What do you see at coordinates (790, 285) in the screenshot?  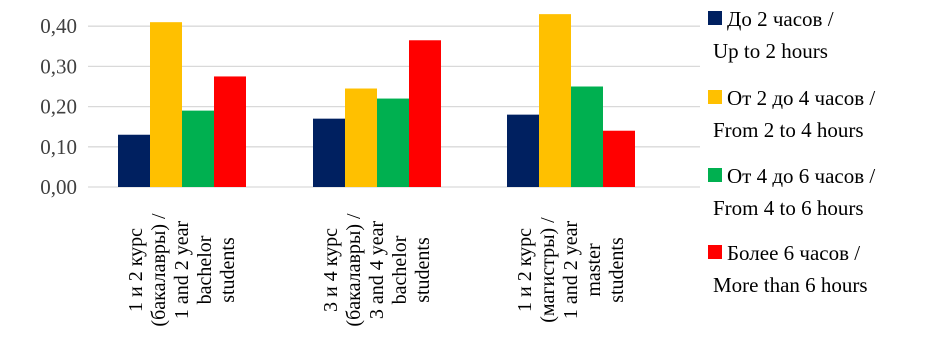 I see `legend-label: More than 6 hours` at bounding box center [790, 285].